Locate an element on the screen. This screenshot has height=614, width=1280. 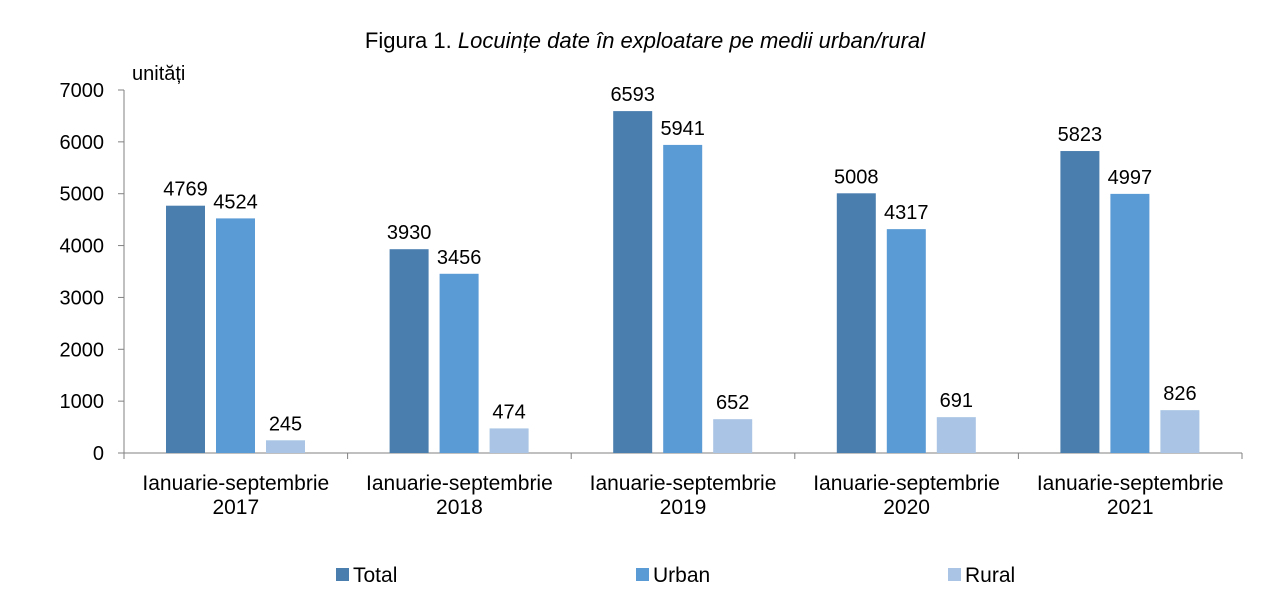
legend: Total Urban Rural is located at coordinates (675, 575).